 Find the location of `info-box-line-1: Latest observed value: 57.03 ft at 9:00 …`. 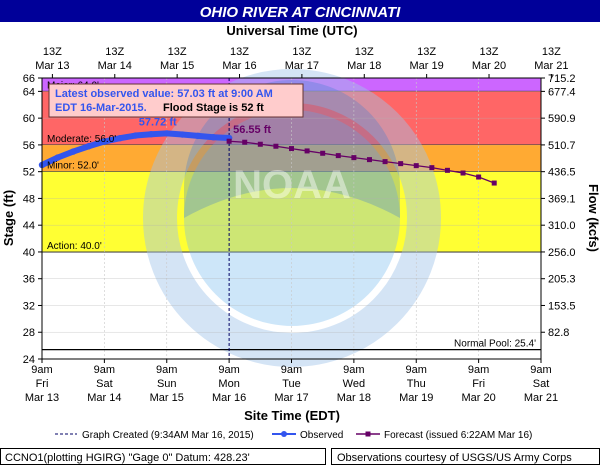

info-box-line-1: Latest observed value: 57.03 ft at 9:00 … is located at coordinates (164, 94).